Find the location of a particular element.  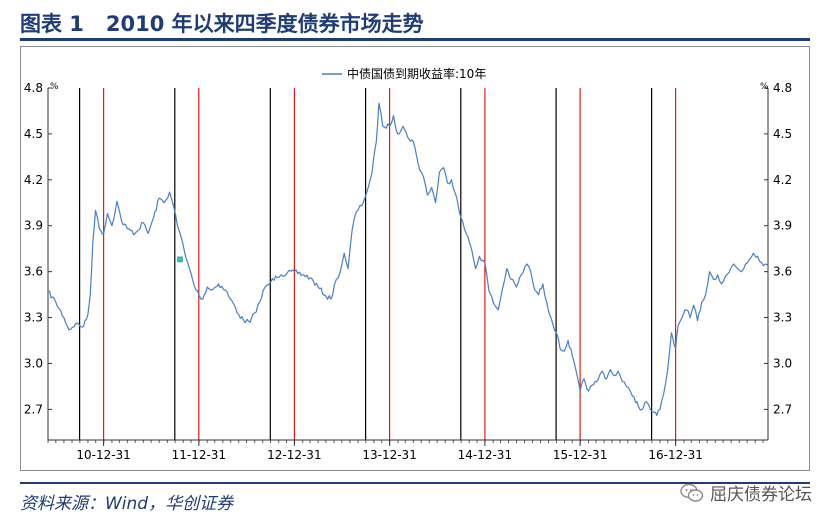

x-tick-label: 16-12-31 is located at coordinates (675, 455).